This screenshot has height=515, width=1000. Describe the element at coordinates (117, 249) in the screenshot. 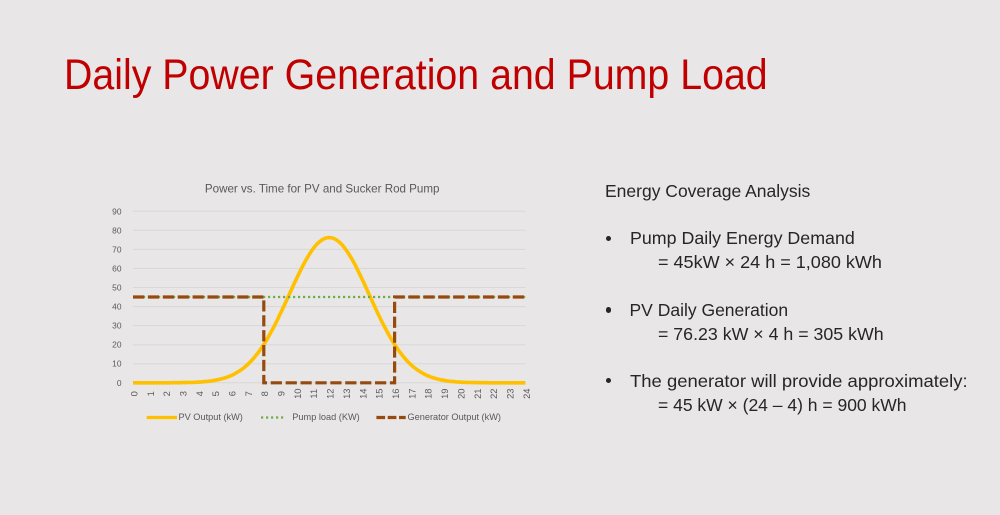

I see `svg-text: 70` at that location.